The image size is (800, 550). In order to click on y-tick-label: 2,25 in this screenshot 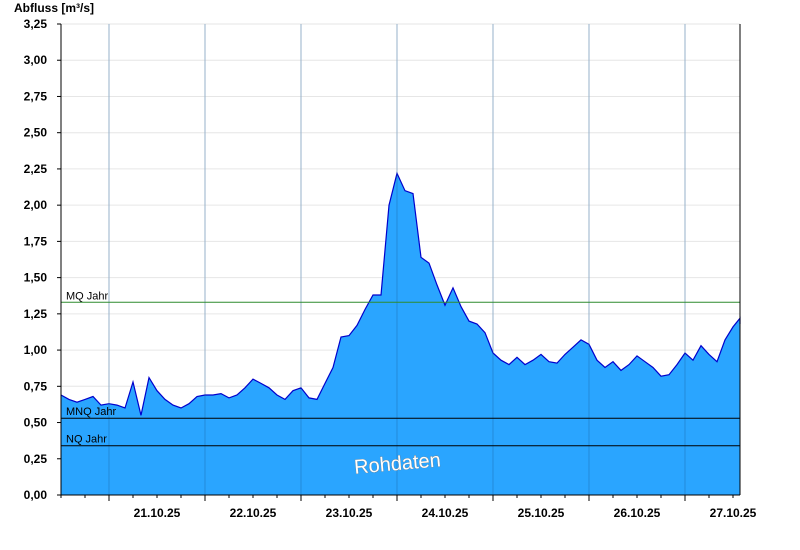, I will do `click(36, 169)`.